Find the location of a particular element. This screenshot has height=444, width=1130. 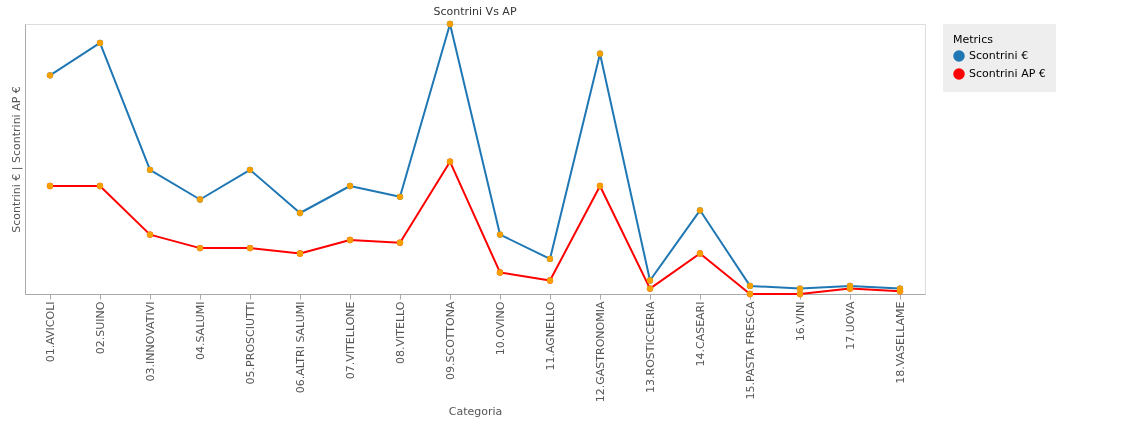

chart-title: Scontrini Vs AP is located at coordinates (475, 11).